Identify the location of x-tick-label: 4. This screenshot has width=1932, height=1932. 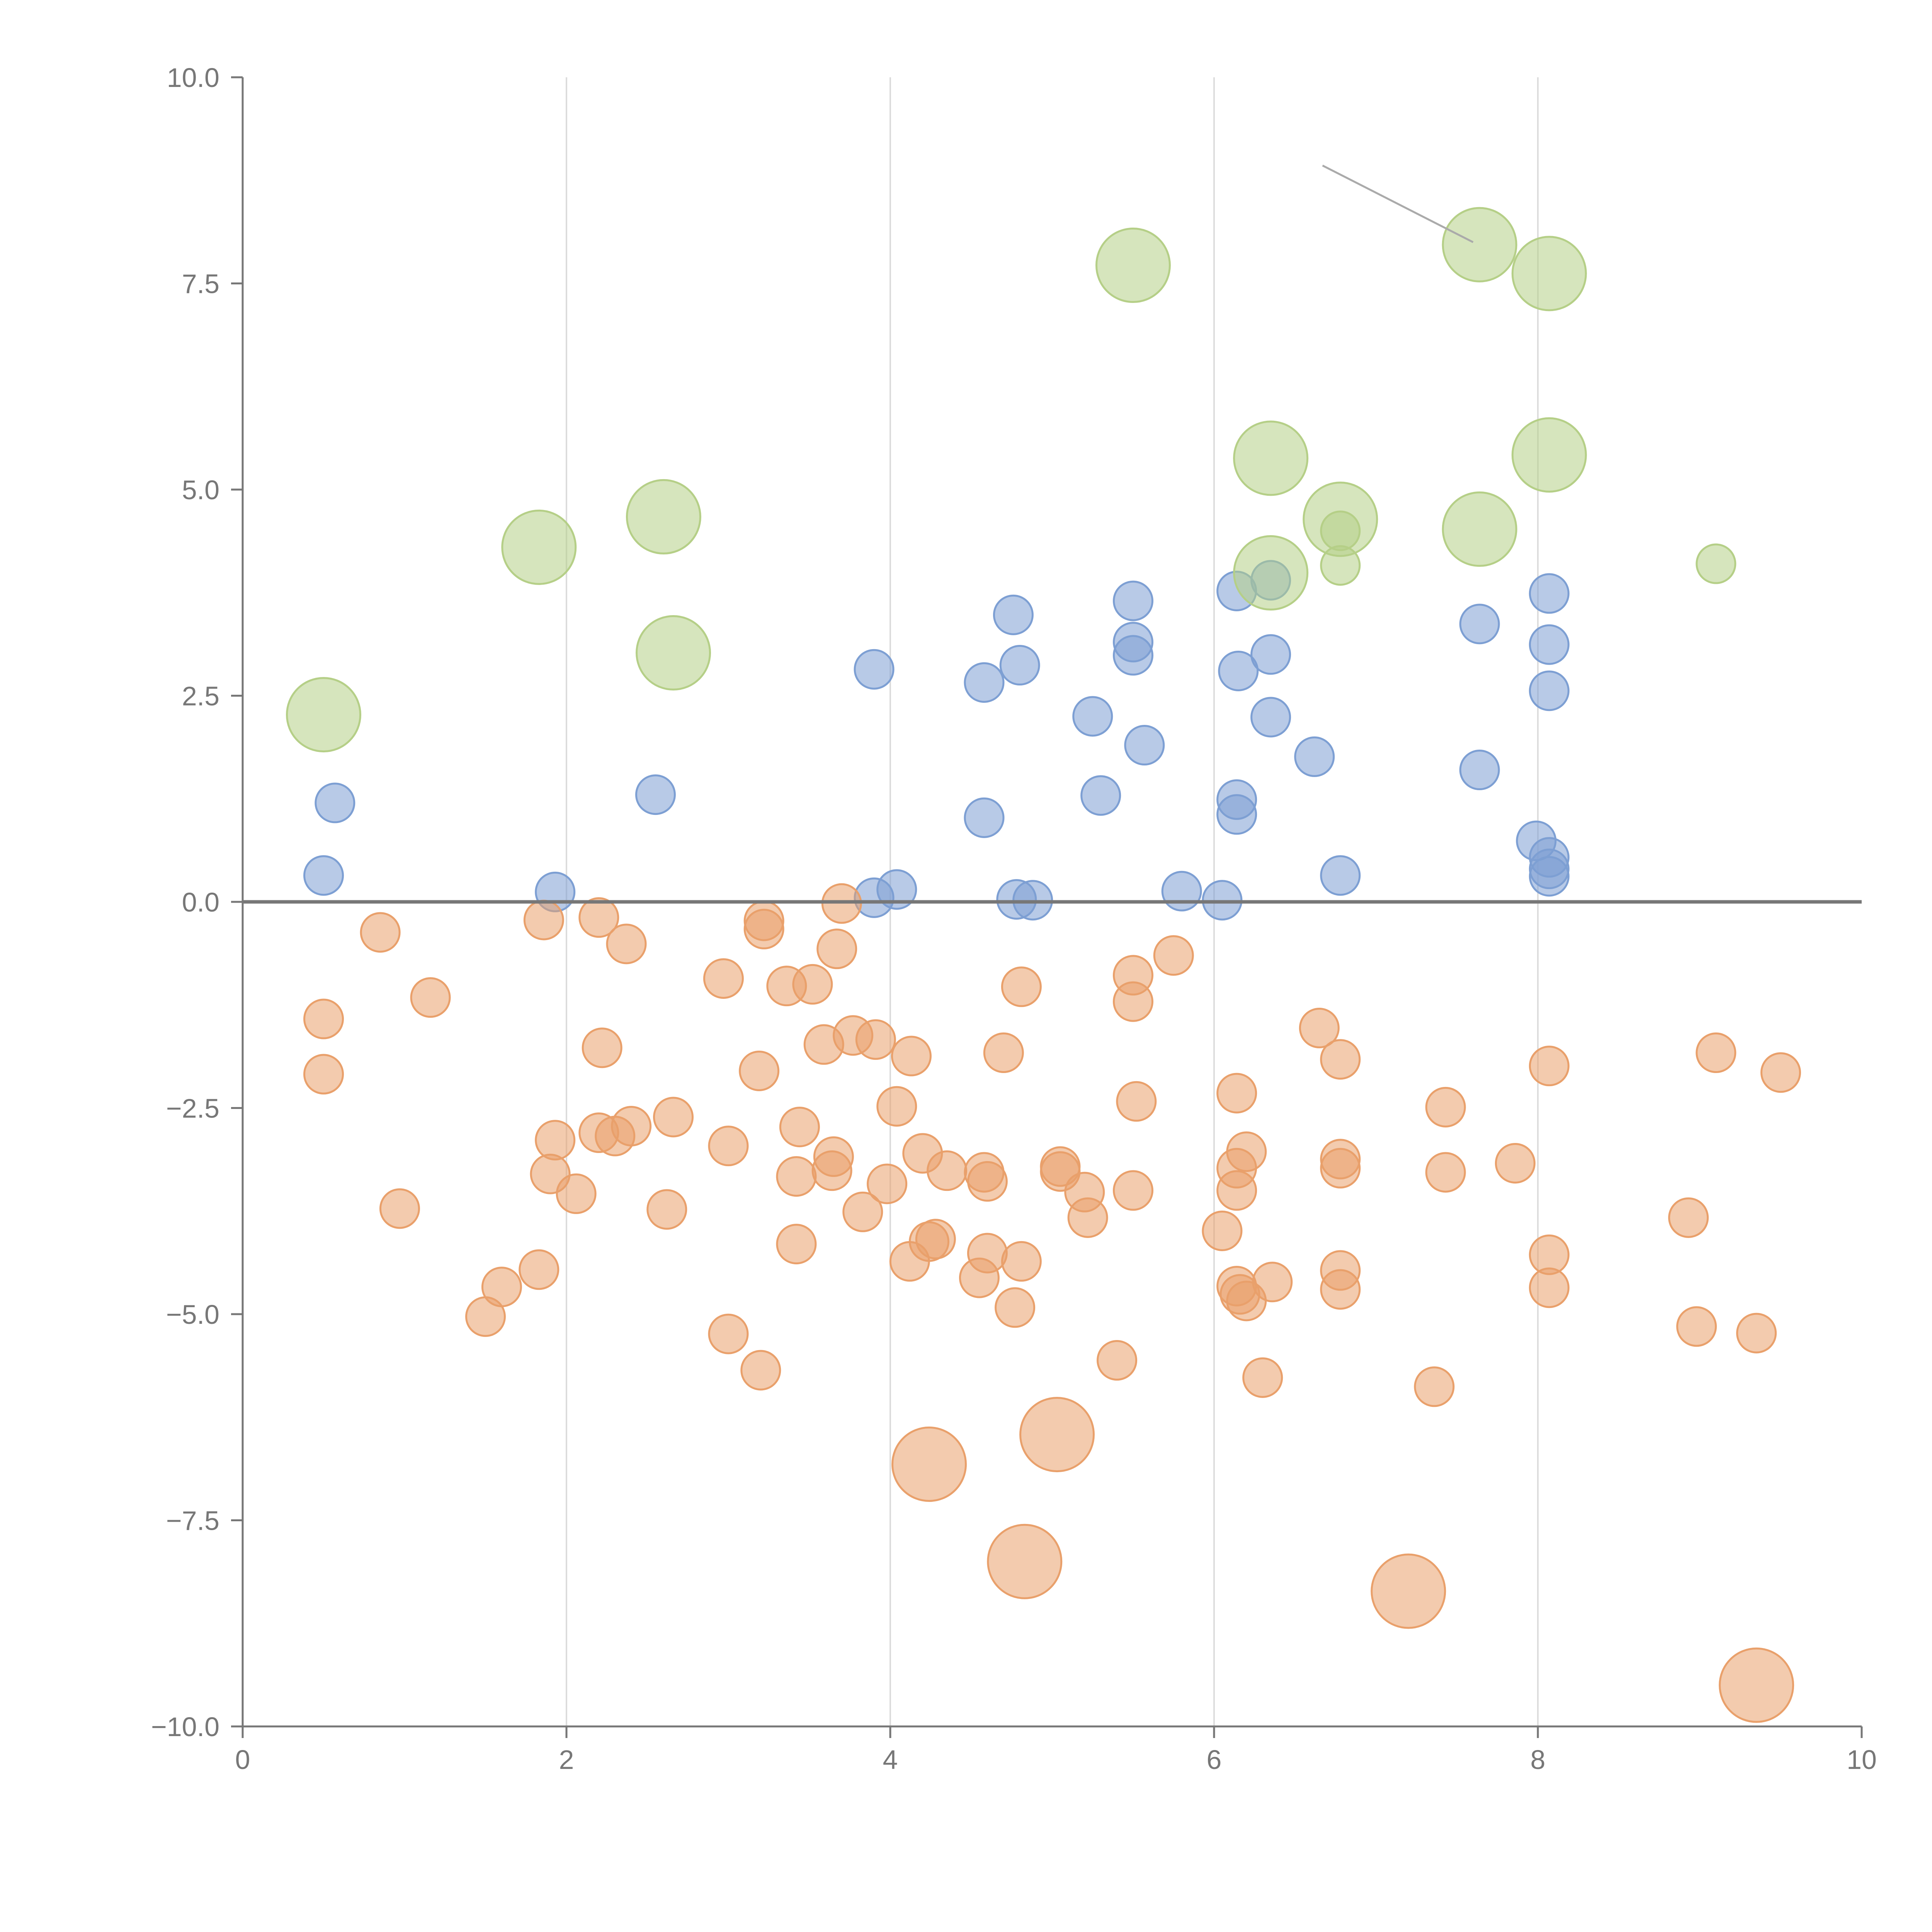
(891, 1760).